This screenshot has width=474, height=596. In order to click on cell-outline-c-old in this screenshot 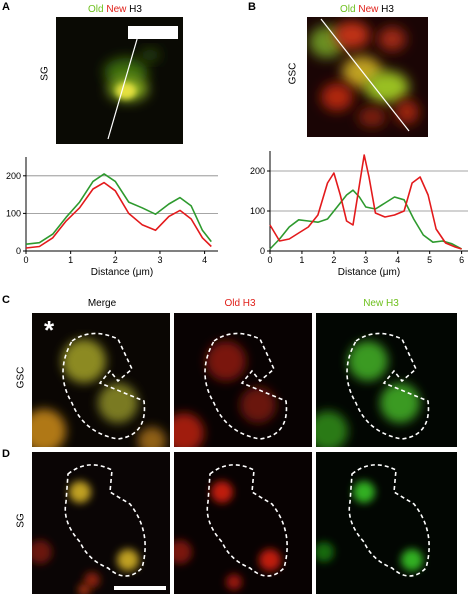, I will do `click(246, 386)`.